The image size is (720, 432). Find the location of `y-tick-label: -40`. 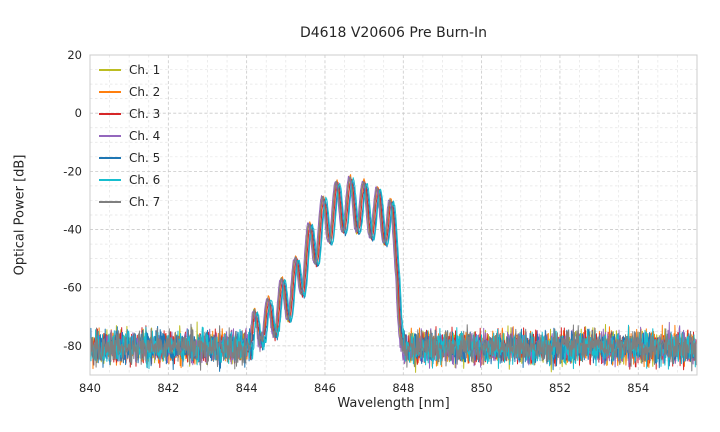

y-tick-label: -40 is located at coordinates (72, 230).